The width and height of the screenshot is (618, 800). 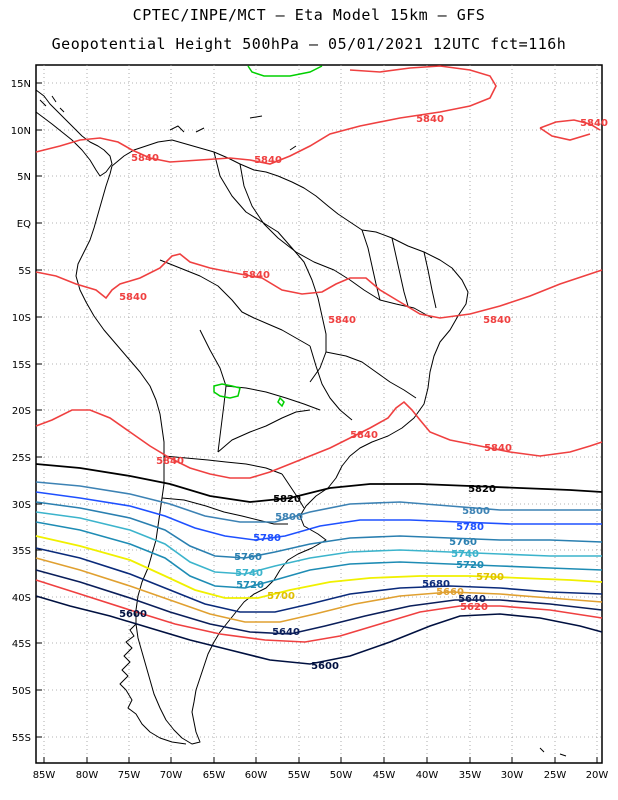 I want to click on lat-label: 15S, so click(x=21, y=365).